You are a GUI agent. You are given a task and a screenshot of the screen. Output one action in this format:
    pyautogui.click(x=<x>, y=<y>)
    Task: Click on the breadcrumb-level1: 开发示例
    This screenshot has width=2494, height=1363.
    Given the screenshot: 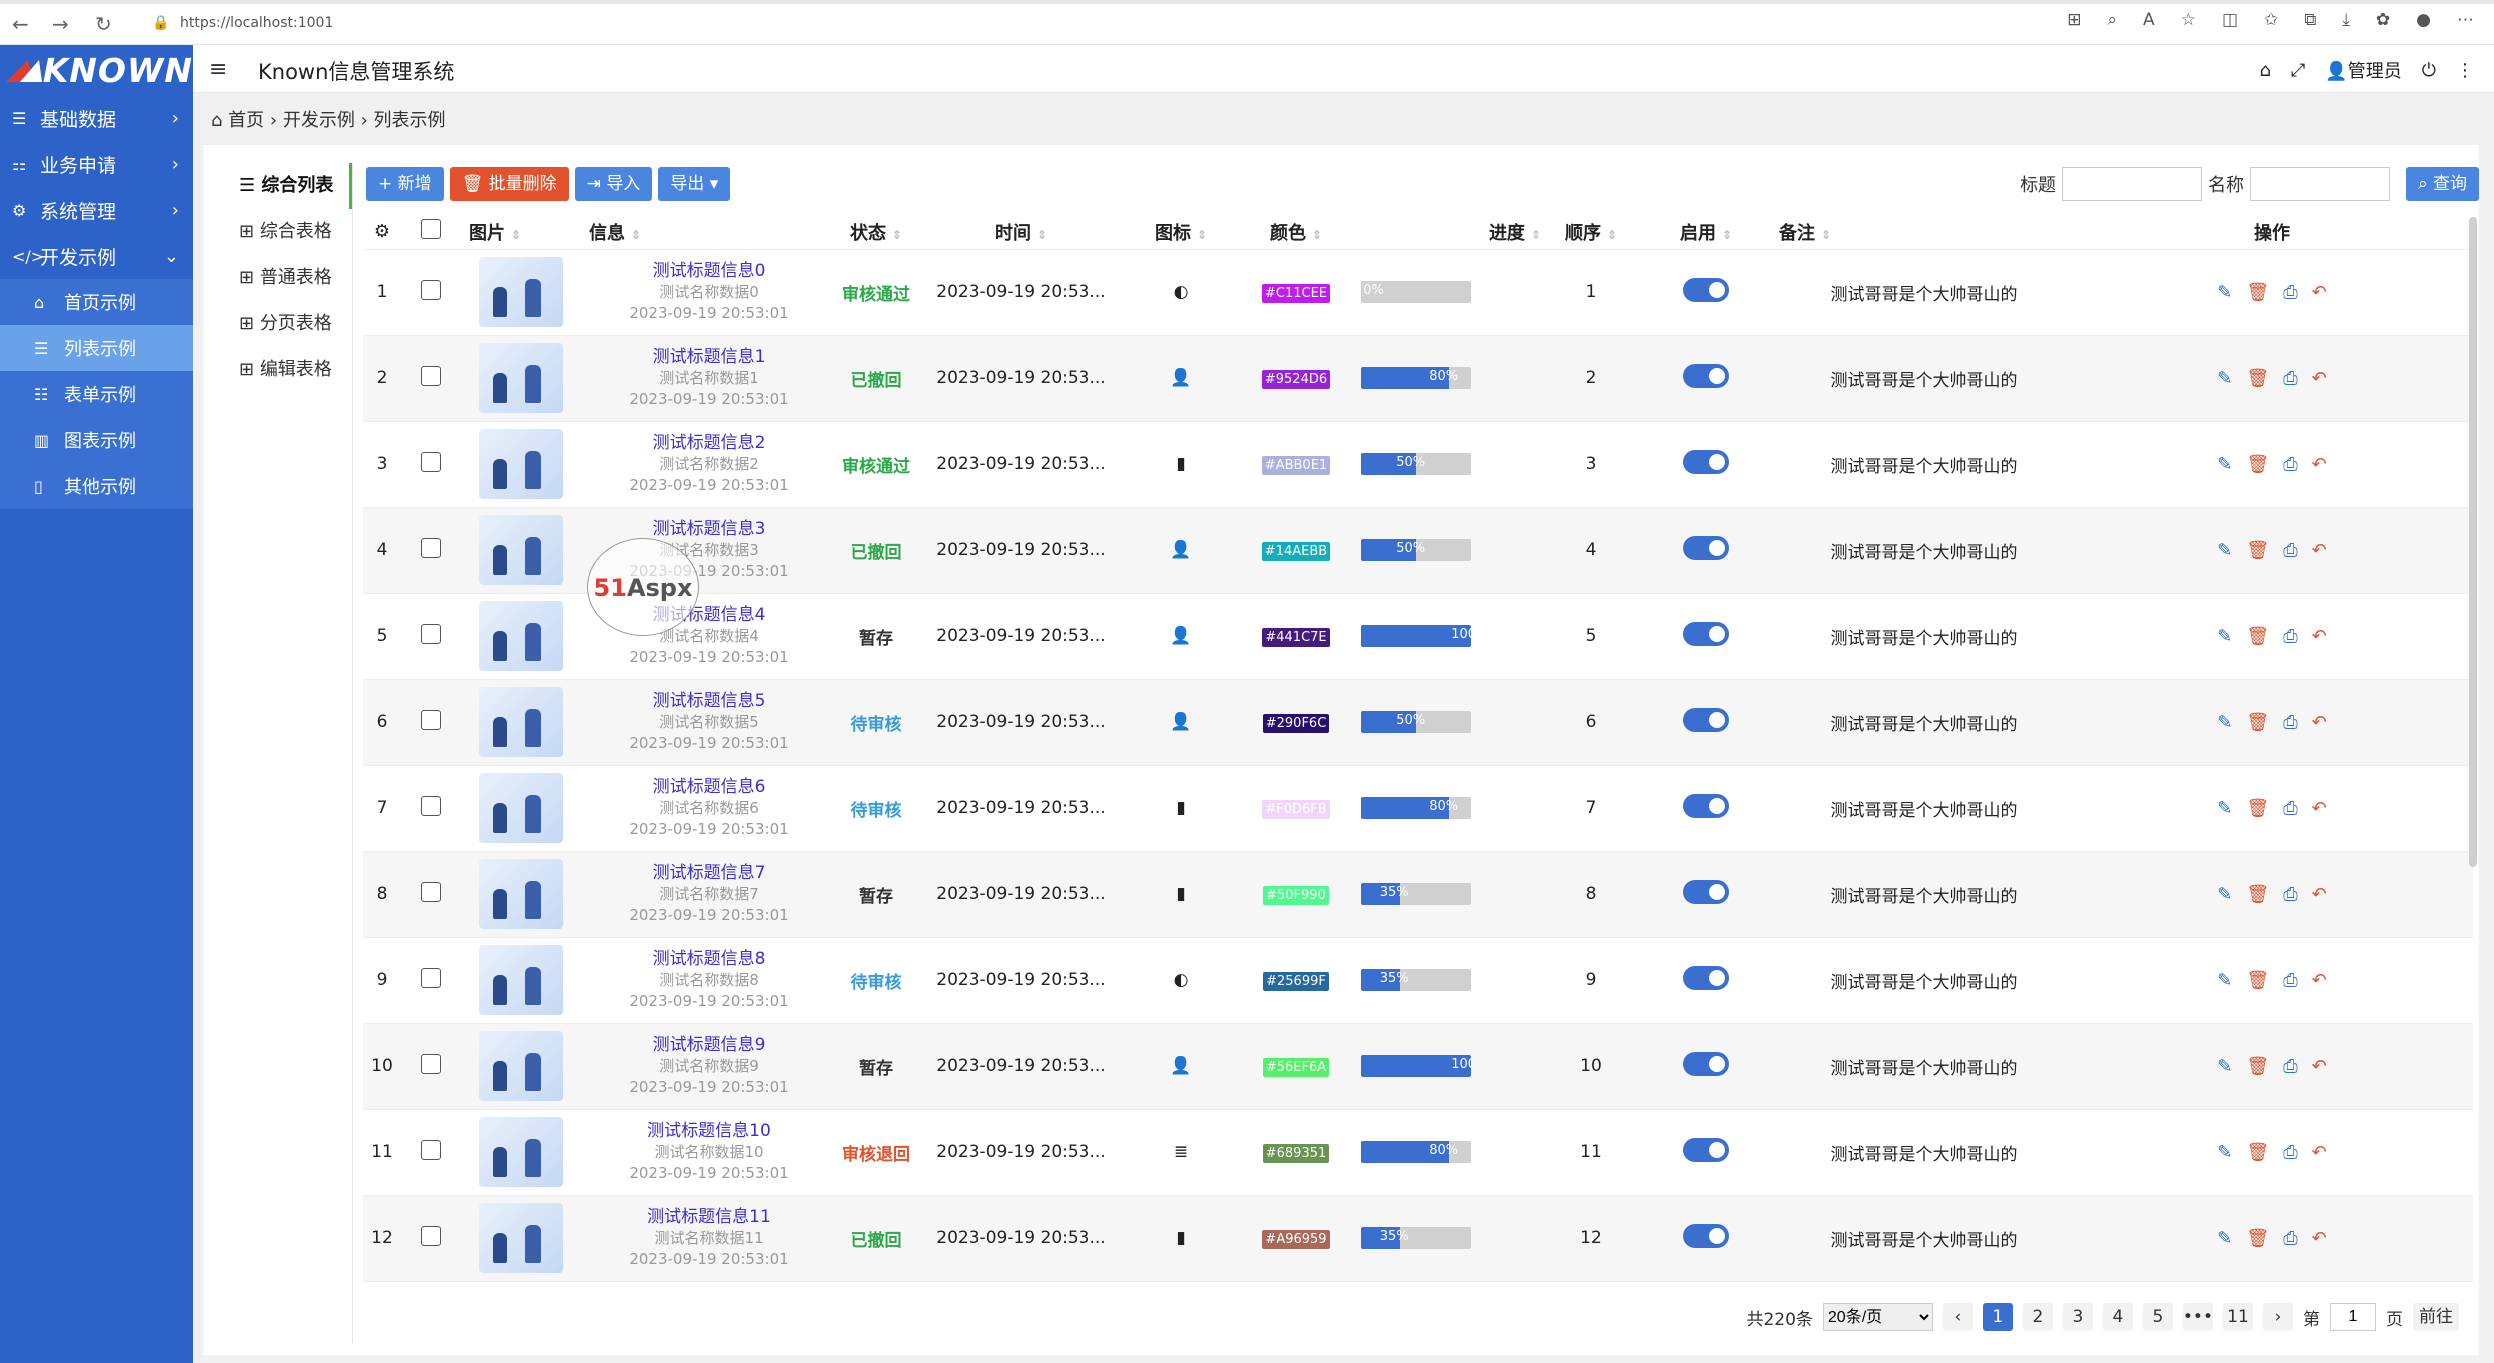 What is the action you would take?
    pyautogui.click(x=318, y=120)
    